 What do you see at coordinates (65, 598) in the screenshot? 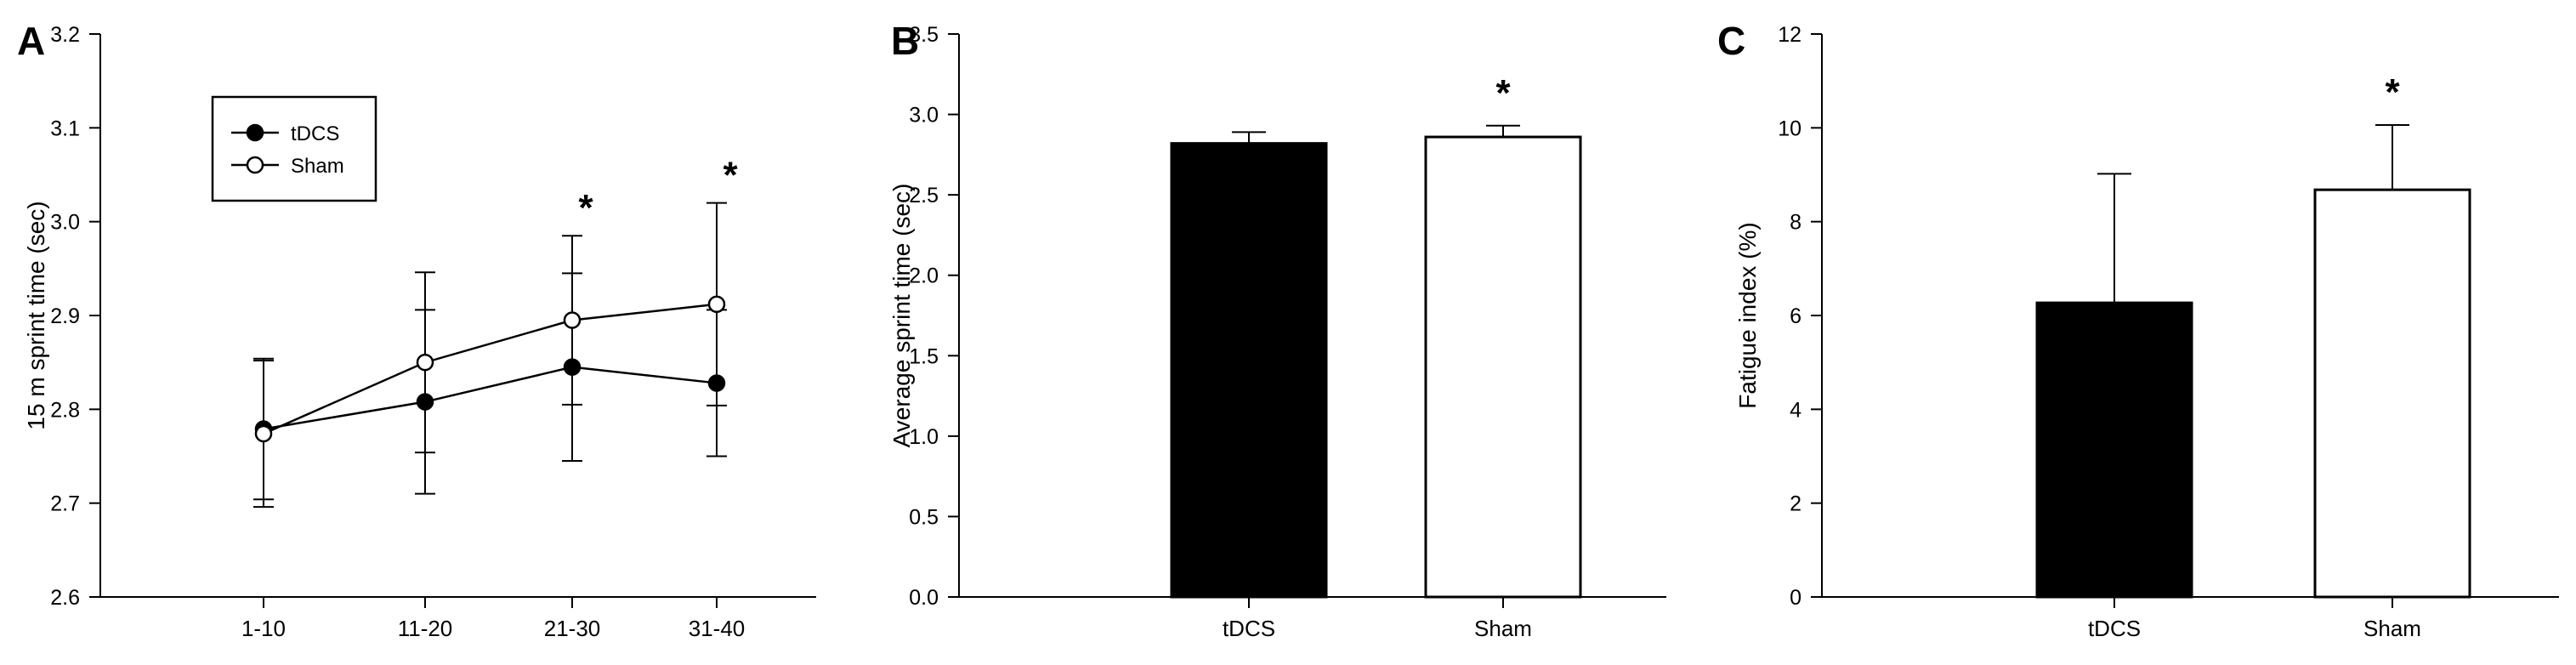
I see `y-tick-label: 2.6` at bounding box center [65, 598].